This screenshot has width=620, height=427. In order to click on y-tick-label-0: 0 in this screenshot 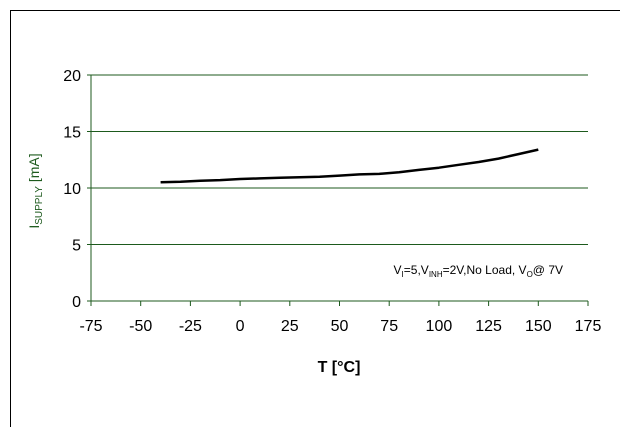, I will do `click(76, 302)`.